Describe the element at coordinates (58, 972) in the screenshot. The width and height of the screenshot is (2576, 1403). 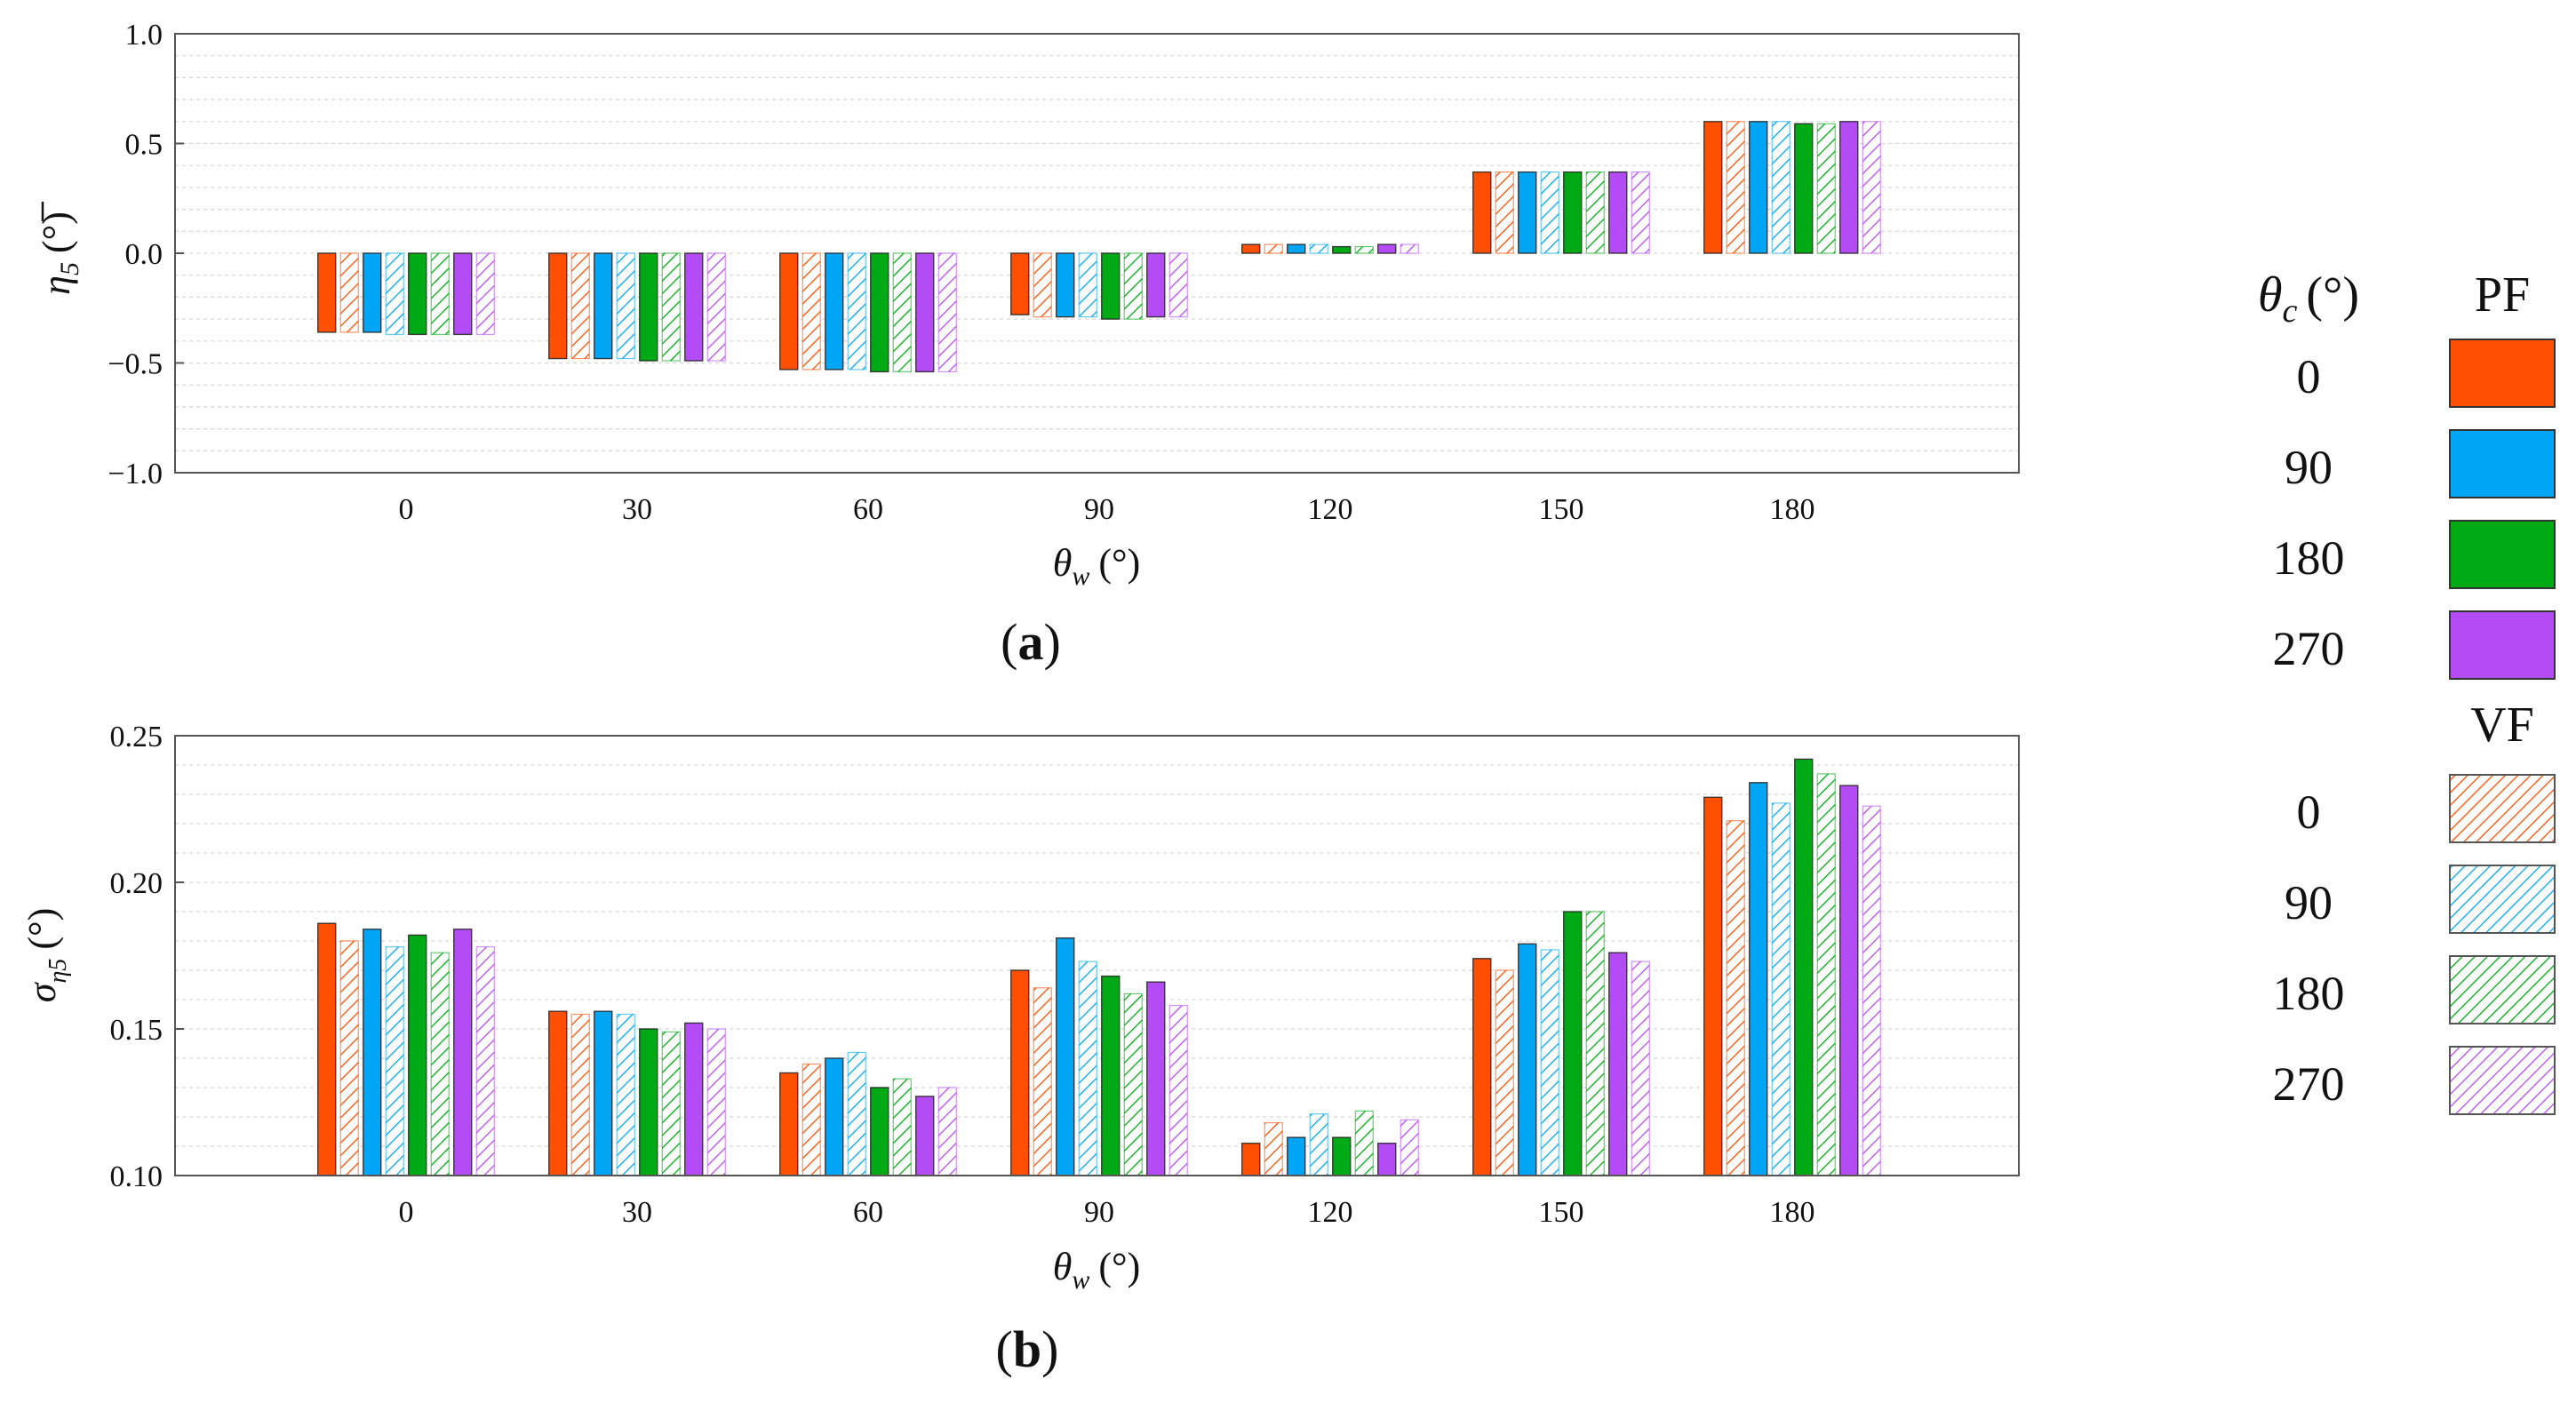
I see `y-axis-sub-b: η5` at that location.